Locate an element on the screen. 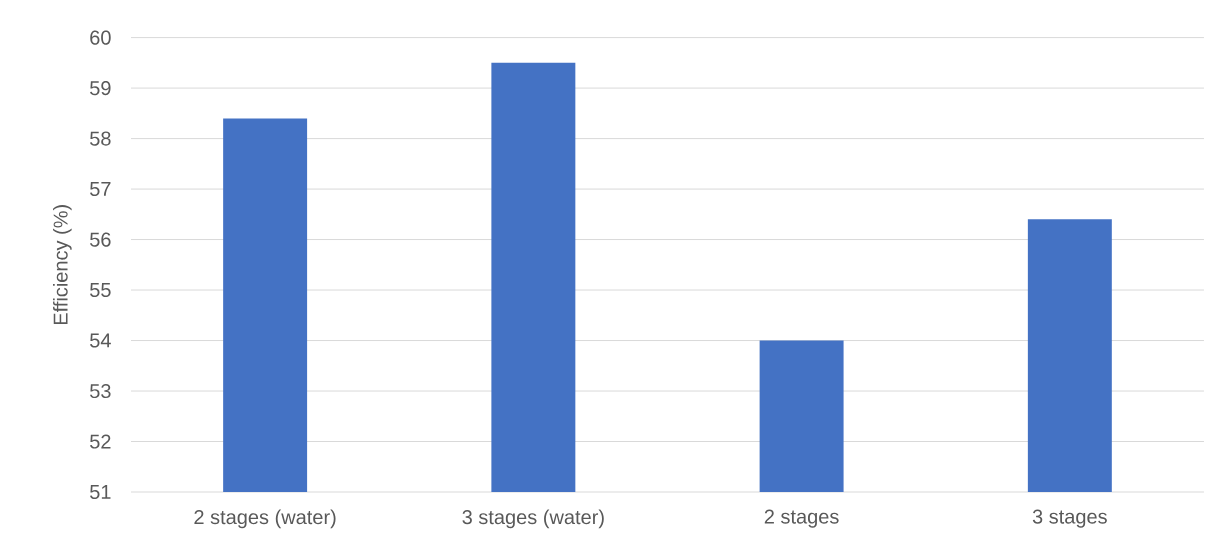 The height and width of the screenshot is (547, 1218). y-axis-title: Efficiency (%) is located at coordinates (62, 265).